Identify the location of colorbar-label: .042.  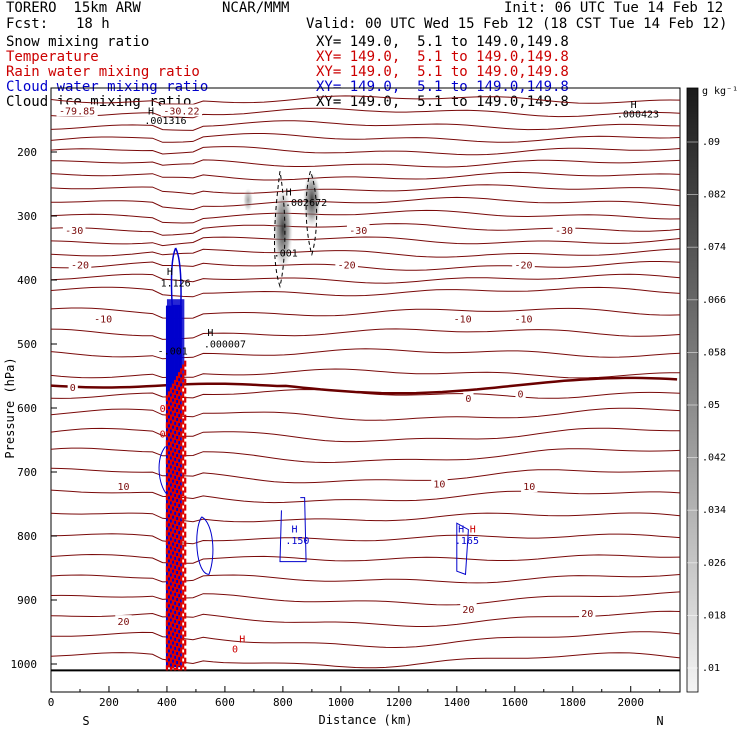
(714, 458).